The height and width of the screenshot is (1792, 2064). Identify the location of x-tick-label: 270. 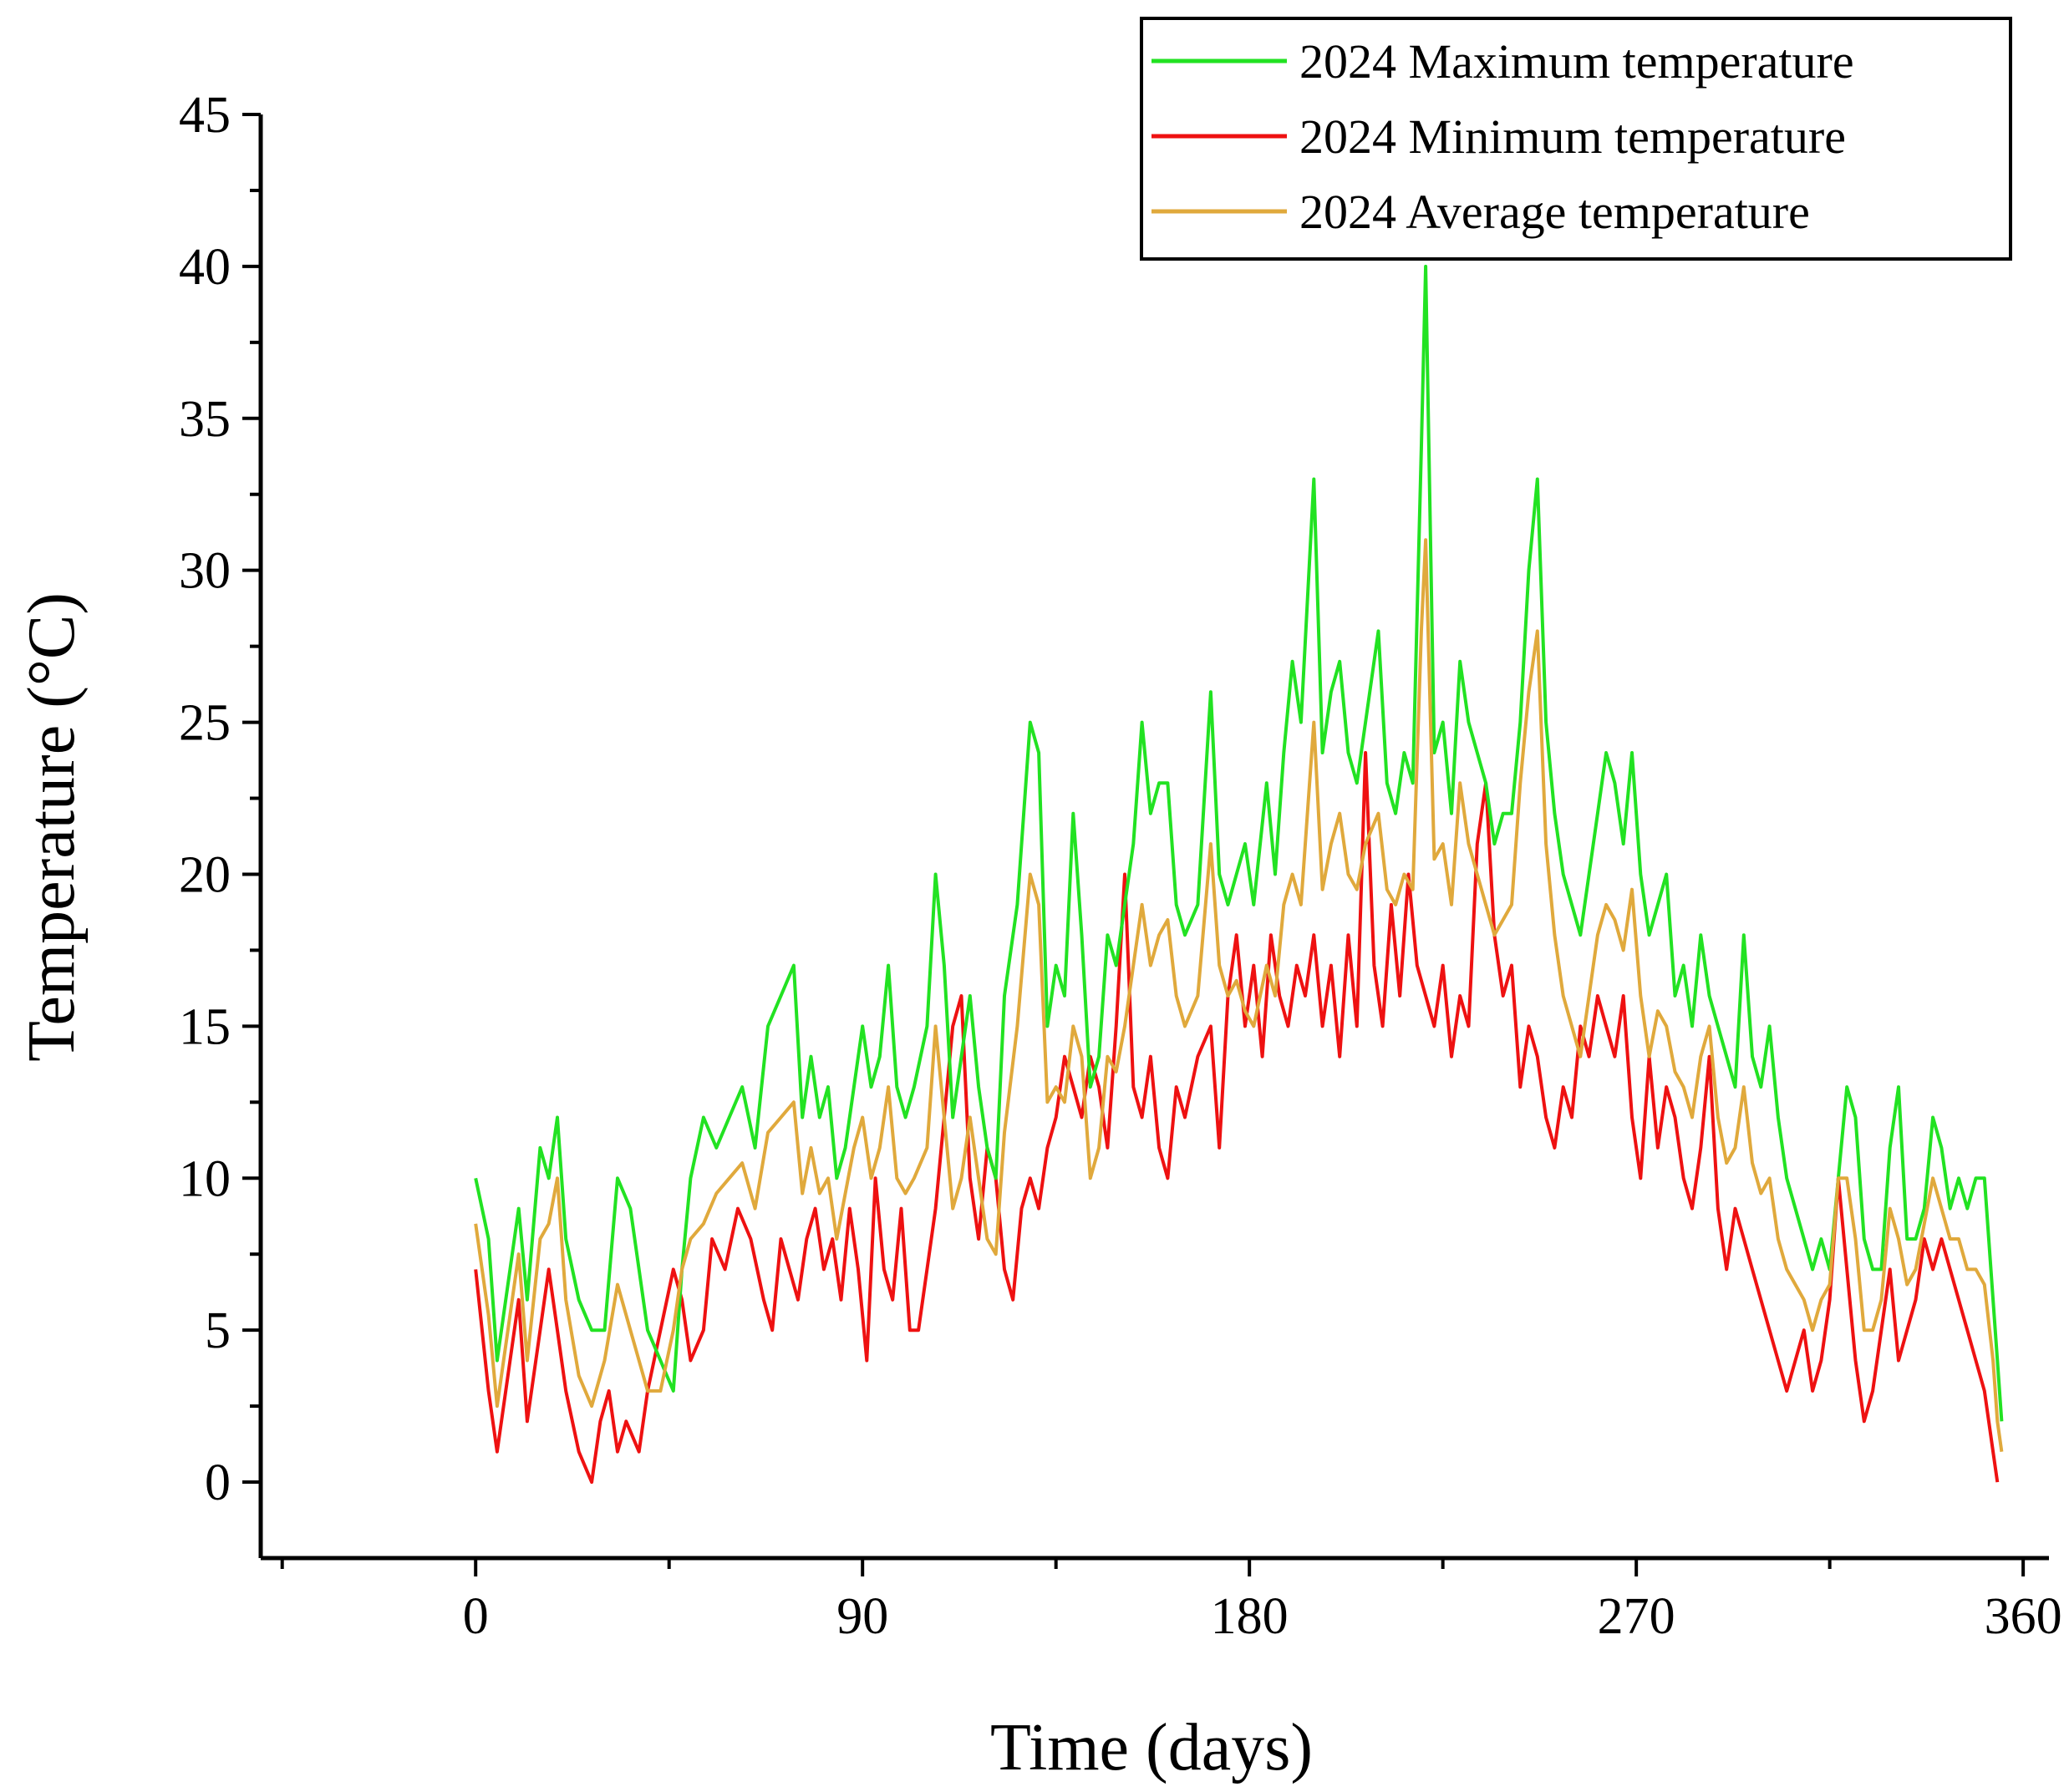
(1636, 1616).